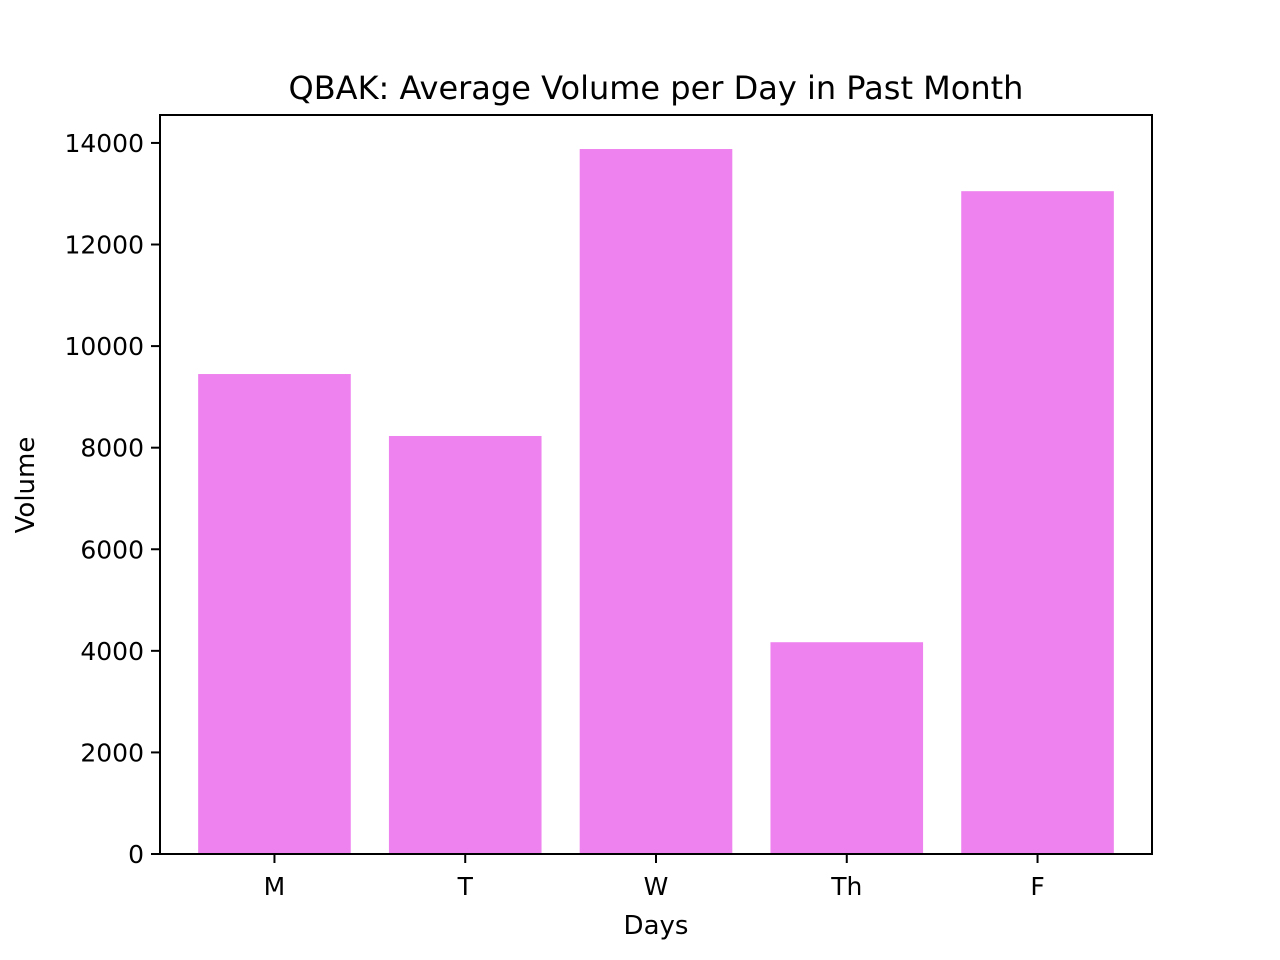 The height and width of the screenshot is (960, 1280). I want to click on x-tick-label: T, so click(465, 886).